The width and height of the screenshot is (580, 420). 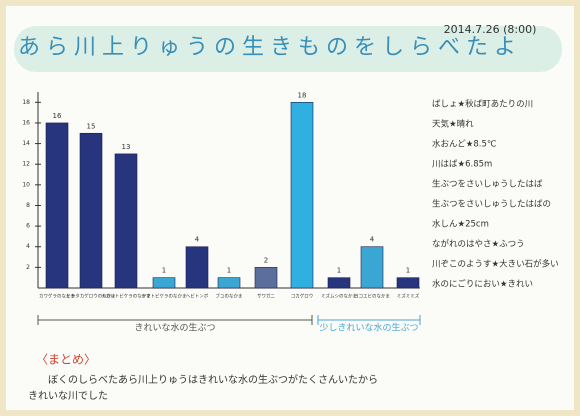 I want to click on y-tick-label: 16, so click(x=26, y=122).